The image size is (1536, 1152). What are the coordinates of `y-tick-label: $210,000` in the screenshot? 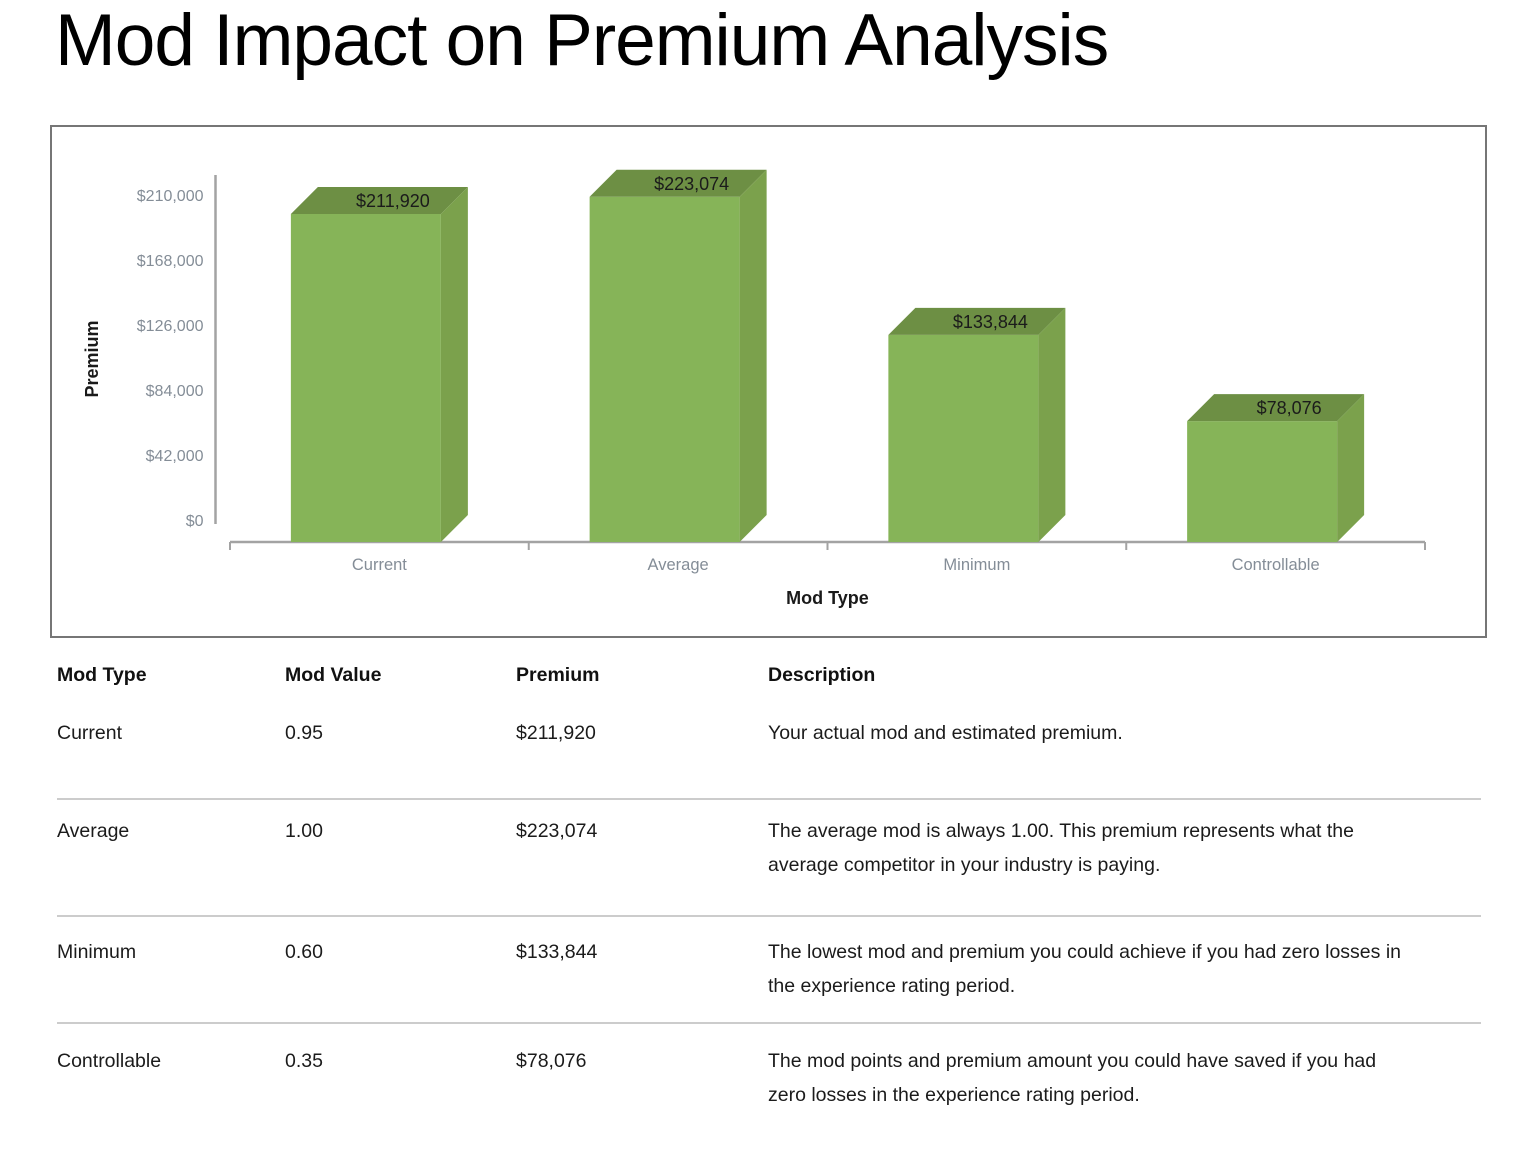 It's located at (170, 196).